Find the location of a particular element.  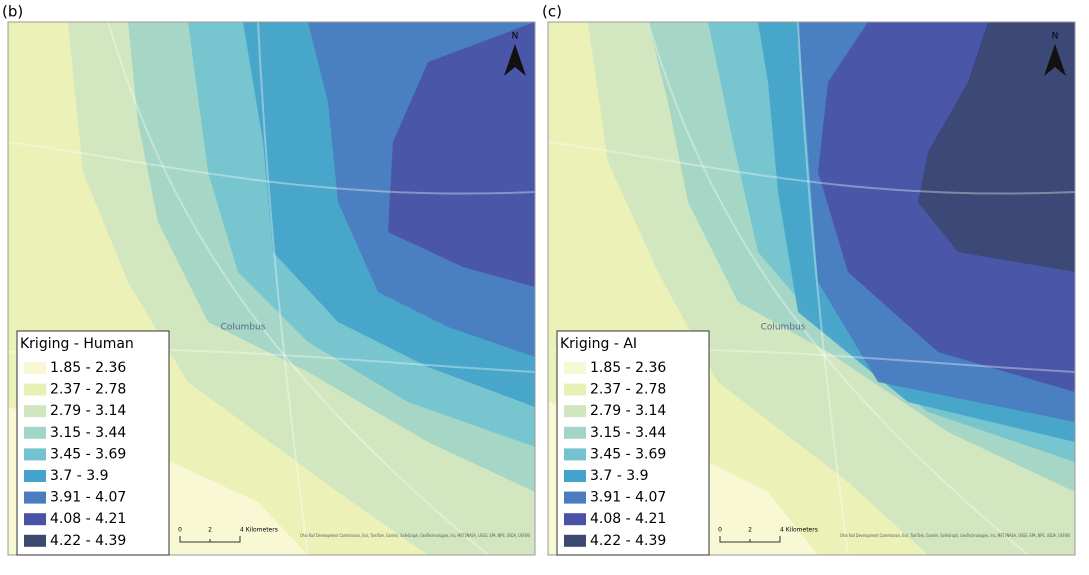

legend-title: Kriging - Human is located at coordinates (77, 344).